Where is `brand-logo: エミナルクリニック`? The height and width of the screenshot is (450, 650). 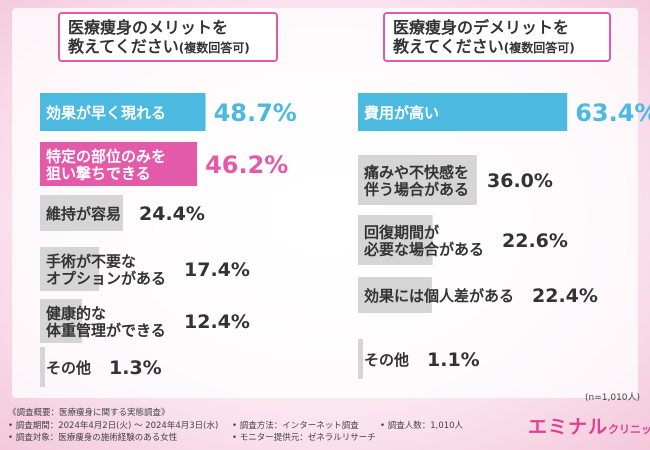
brand-logo: エミナルクリニック is located at coordinates (589, 425).